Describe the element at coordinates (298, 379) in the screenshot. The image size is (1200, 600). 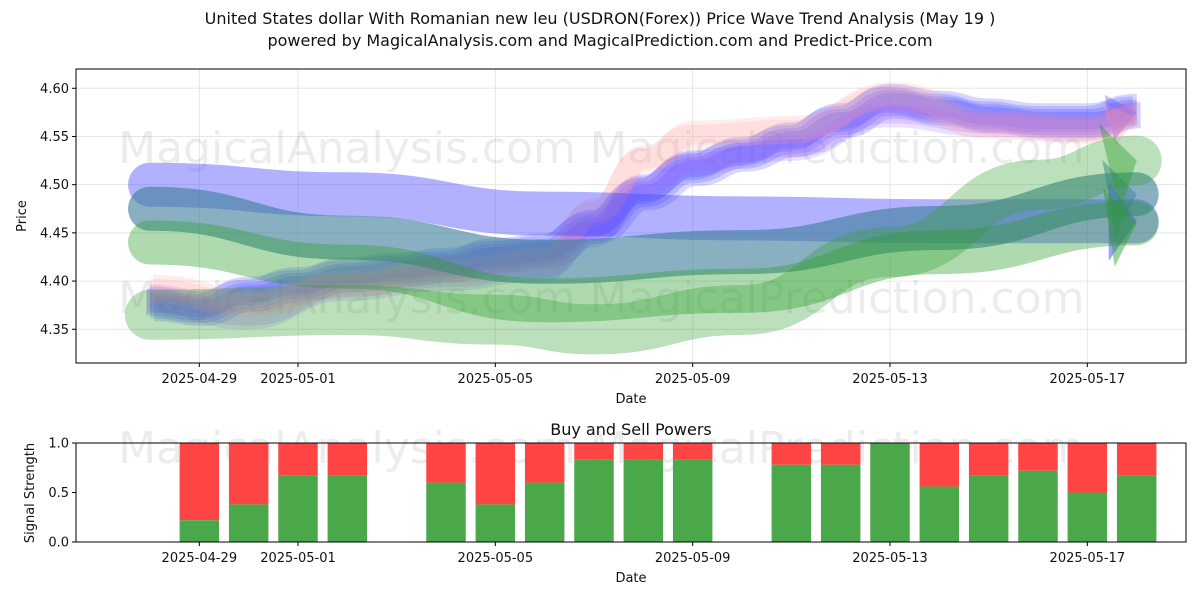
I see `price-x-tick-label: 2025-05-01` at that location.